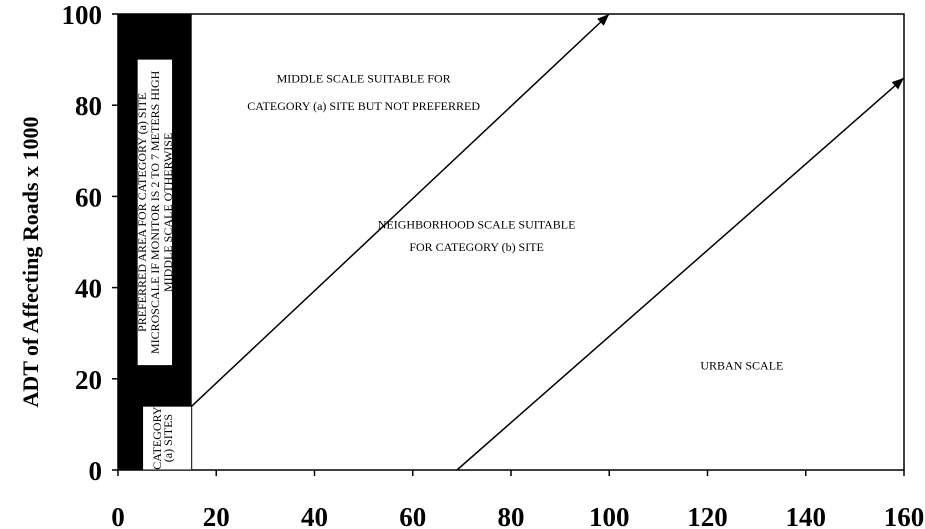 The image size is (925, 529). What do you see at coordinates (314, 515) in the screenshot?
I see `x-tick-label: 40` at bounding box center [314, 515].